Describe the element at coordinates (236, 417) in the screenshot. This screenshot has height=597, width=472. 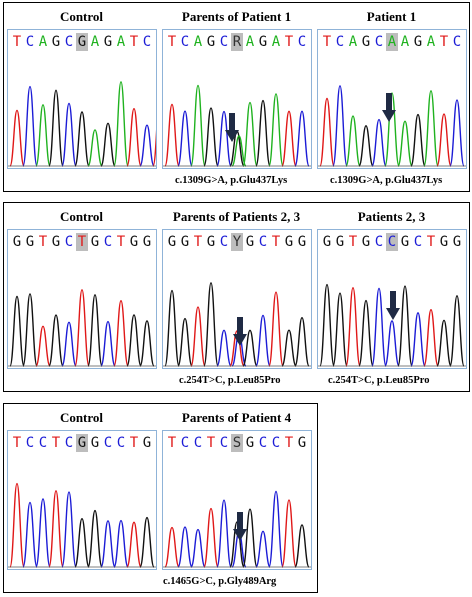
I see `panel-title: Parents of Patient 4` at that location.